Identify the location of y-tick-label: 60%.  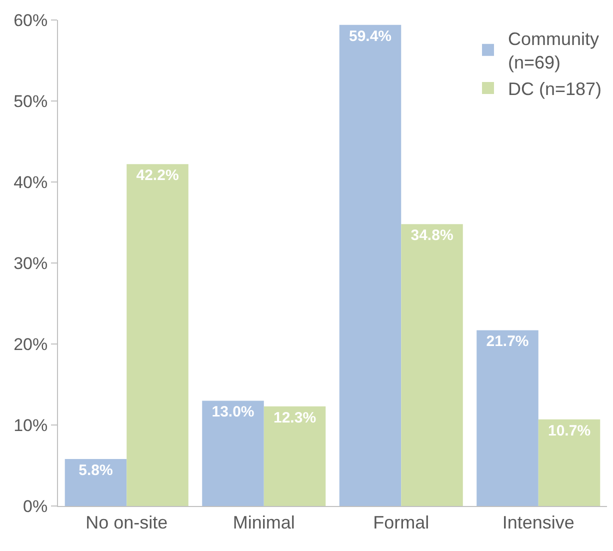
(31, 20).